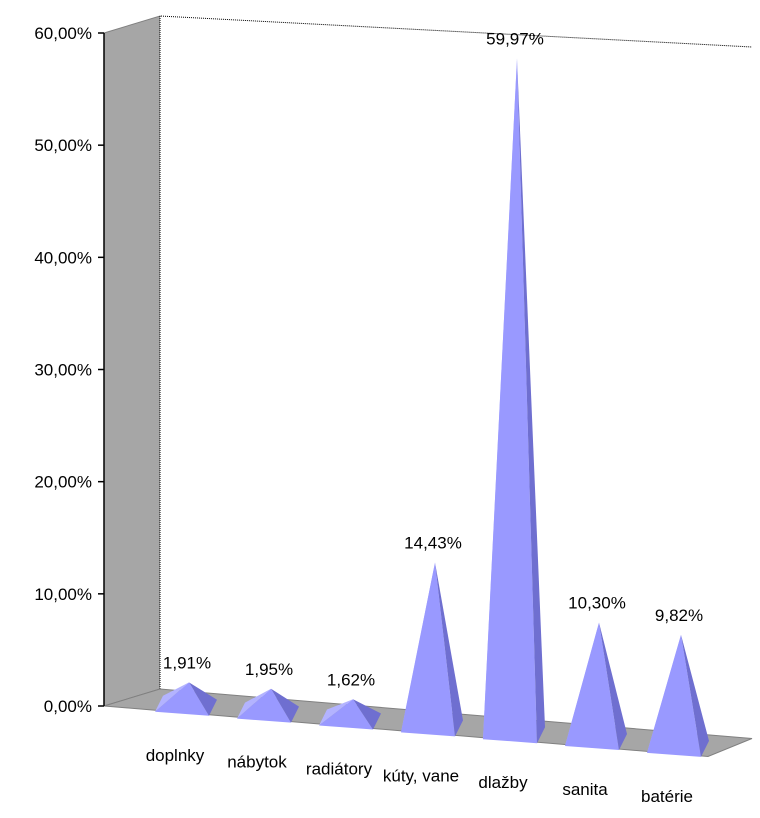 The image size is (760, 818). I want to click on side-wall, so click(132, 361).